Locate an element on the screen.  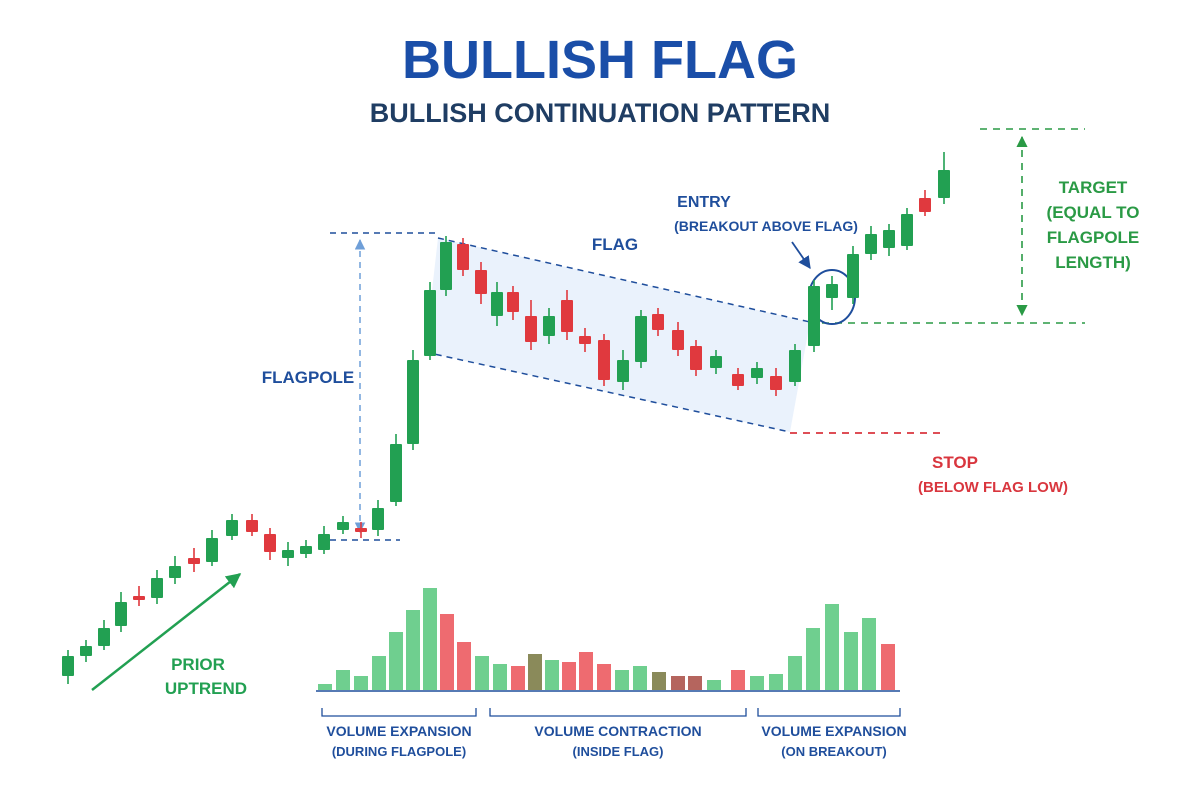
volume-bars is located at coordinates (606, 639).